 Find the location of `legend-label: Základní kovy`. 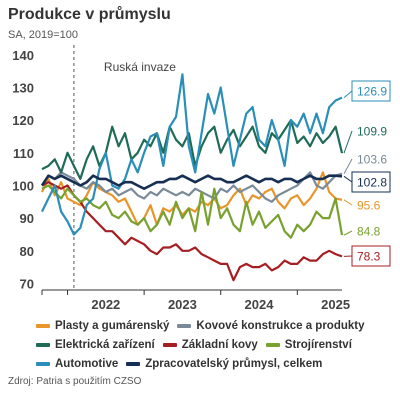

legend-label: Základní kovy is located at coordinates (219, 344).